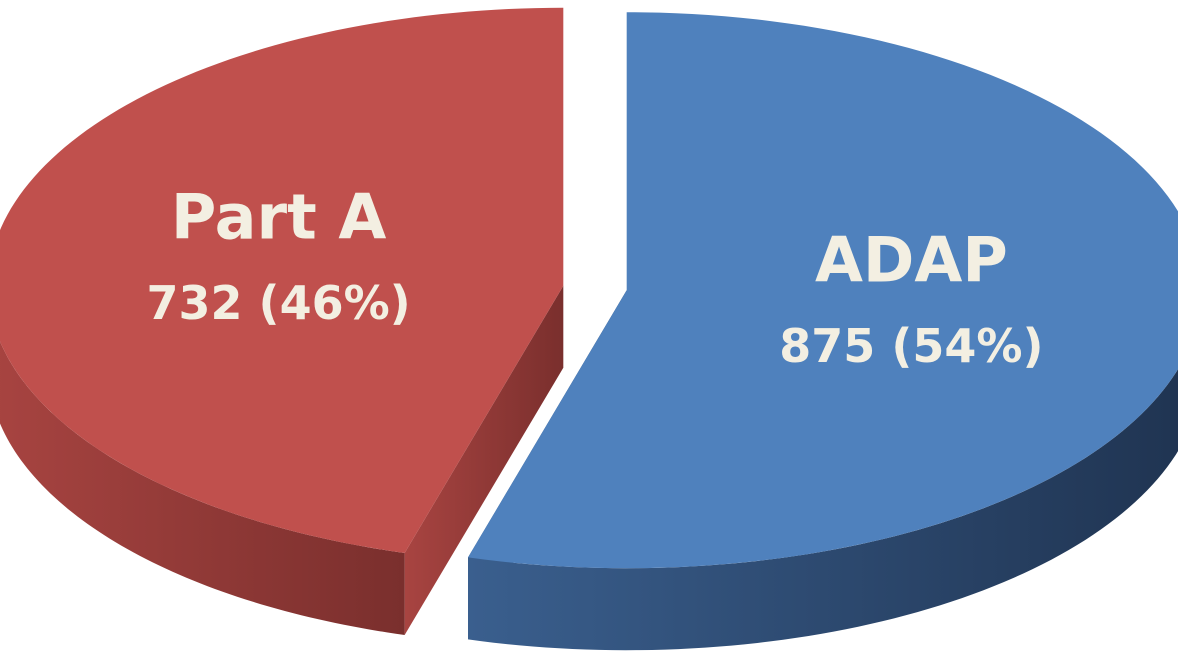 The image size is (1178, 659). Describe the element at coordinates (279, 303) in the screenshot. I see `value-label: 732 (46%)` at that location.